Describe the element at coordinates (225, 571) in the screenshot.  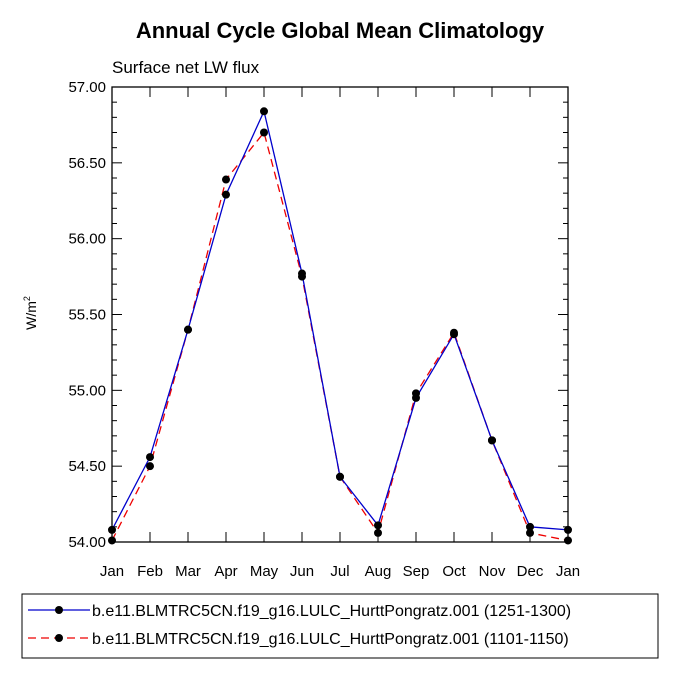
I see `x-tick-label: Apr` at that location.